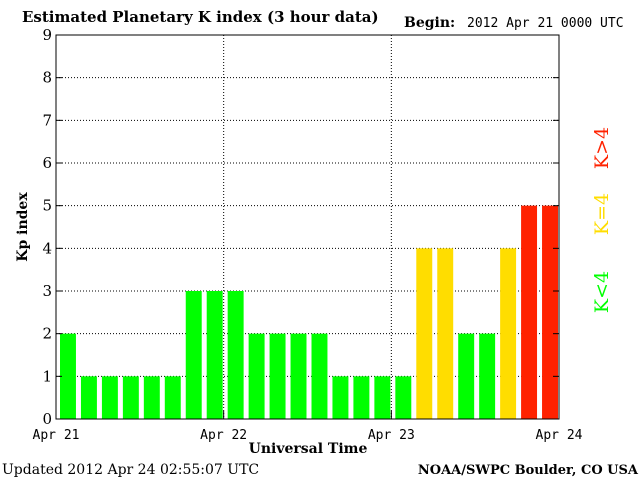 This screenshot has width=640, height=480. What do you see at coordinates (47, 248) in the screenshot?
I see `y-tick-label: 4` at bounding box center [47, 248].